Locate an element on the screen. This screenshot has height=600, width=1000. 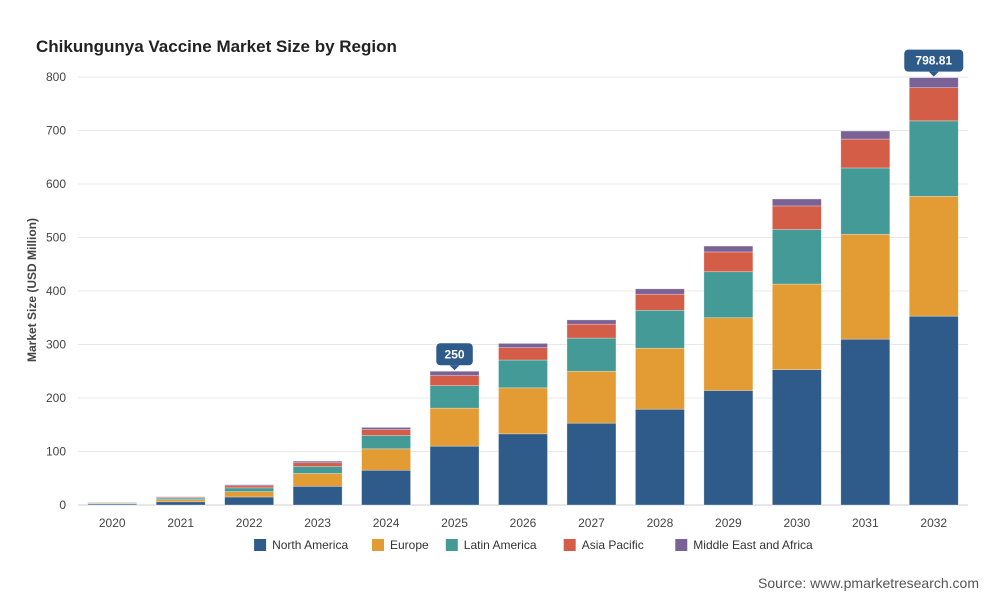
x-tick-label: 2023 is located at coordinates (317, 523).